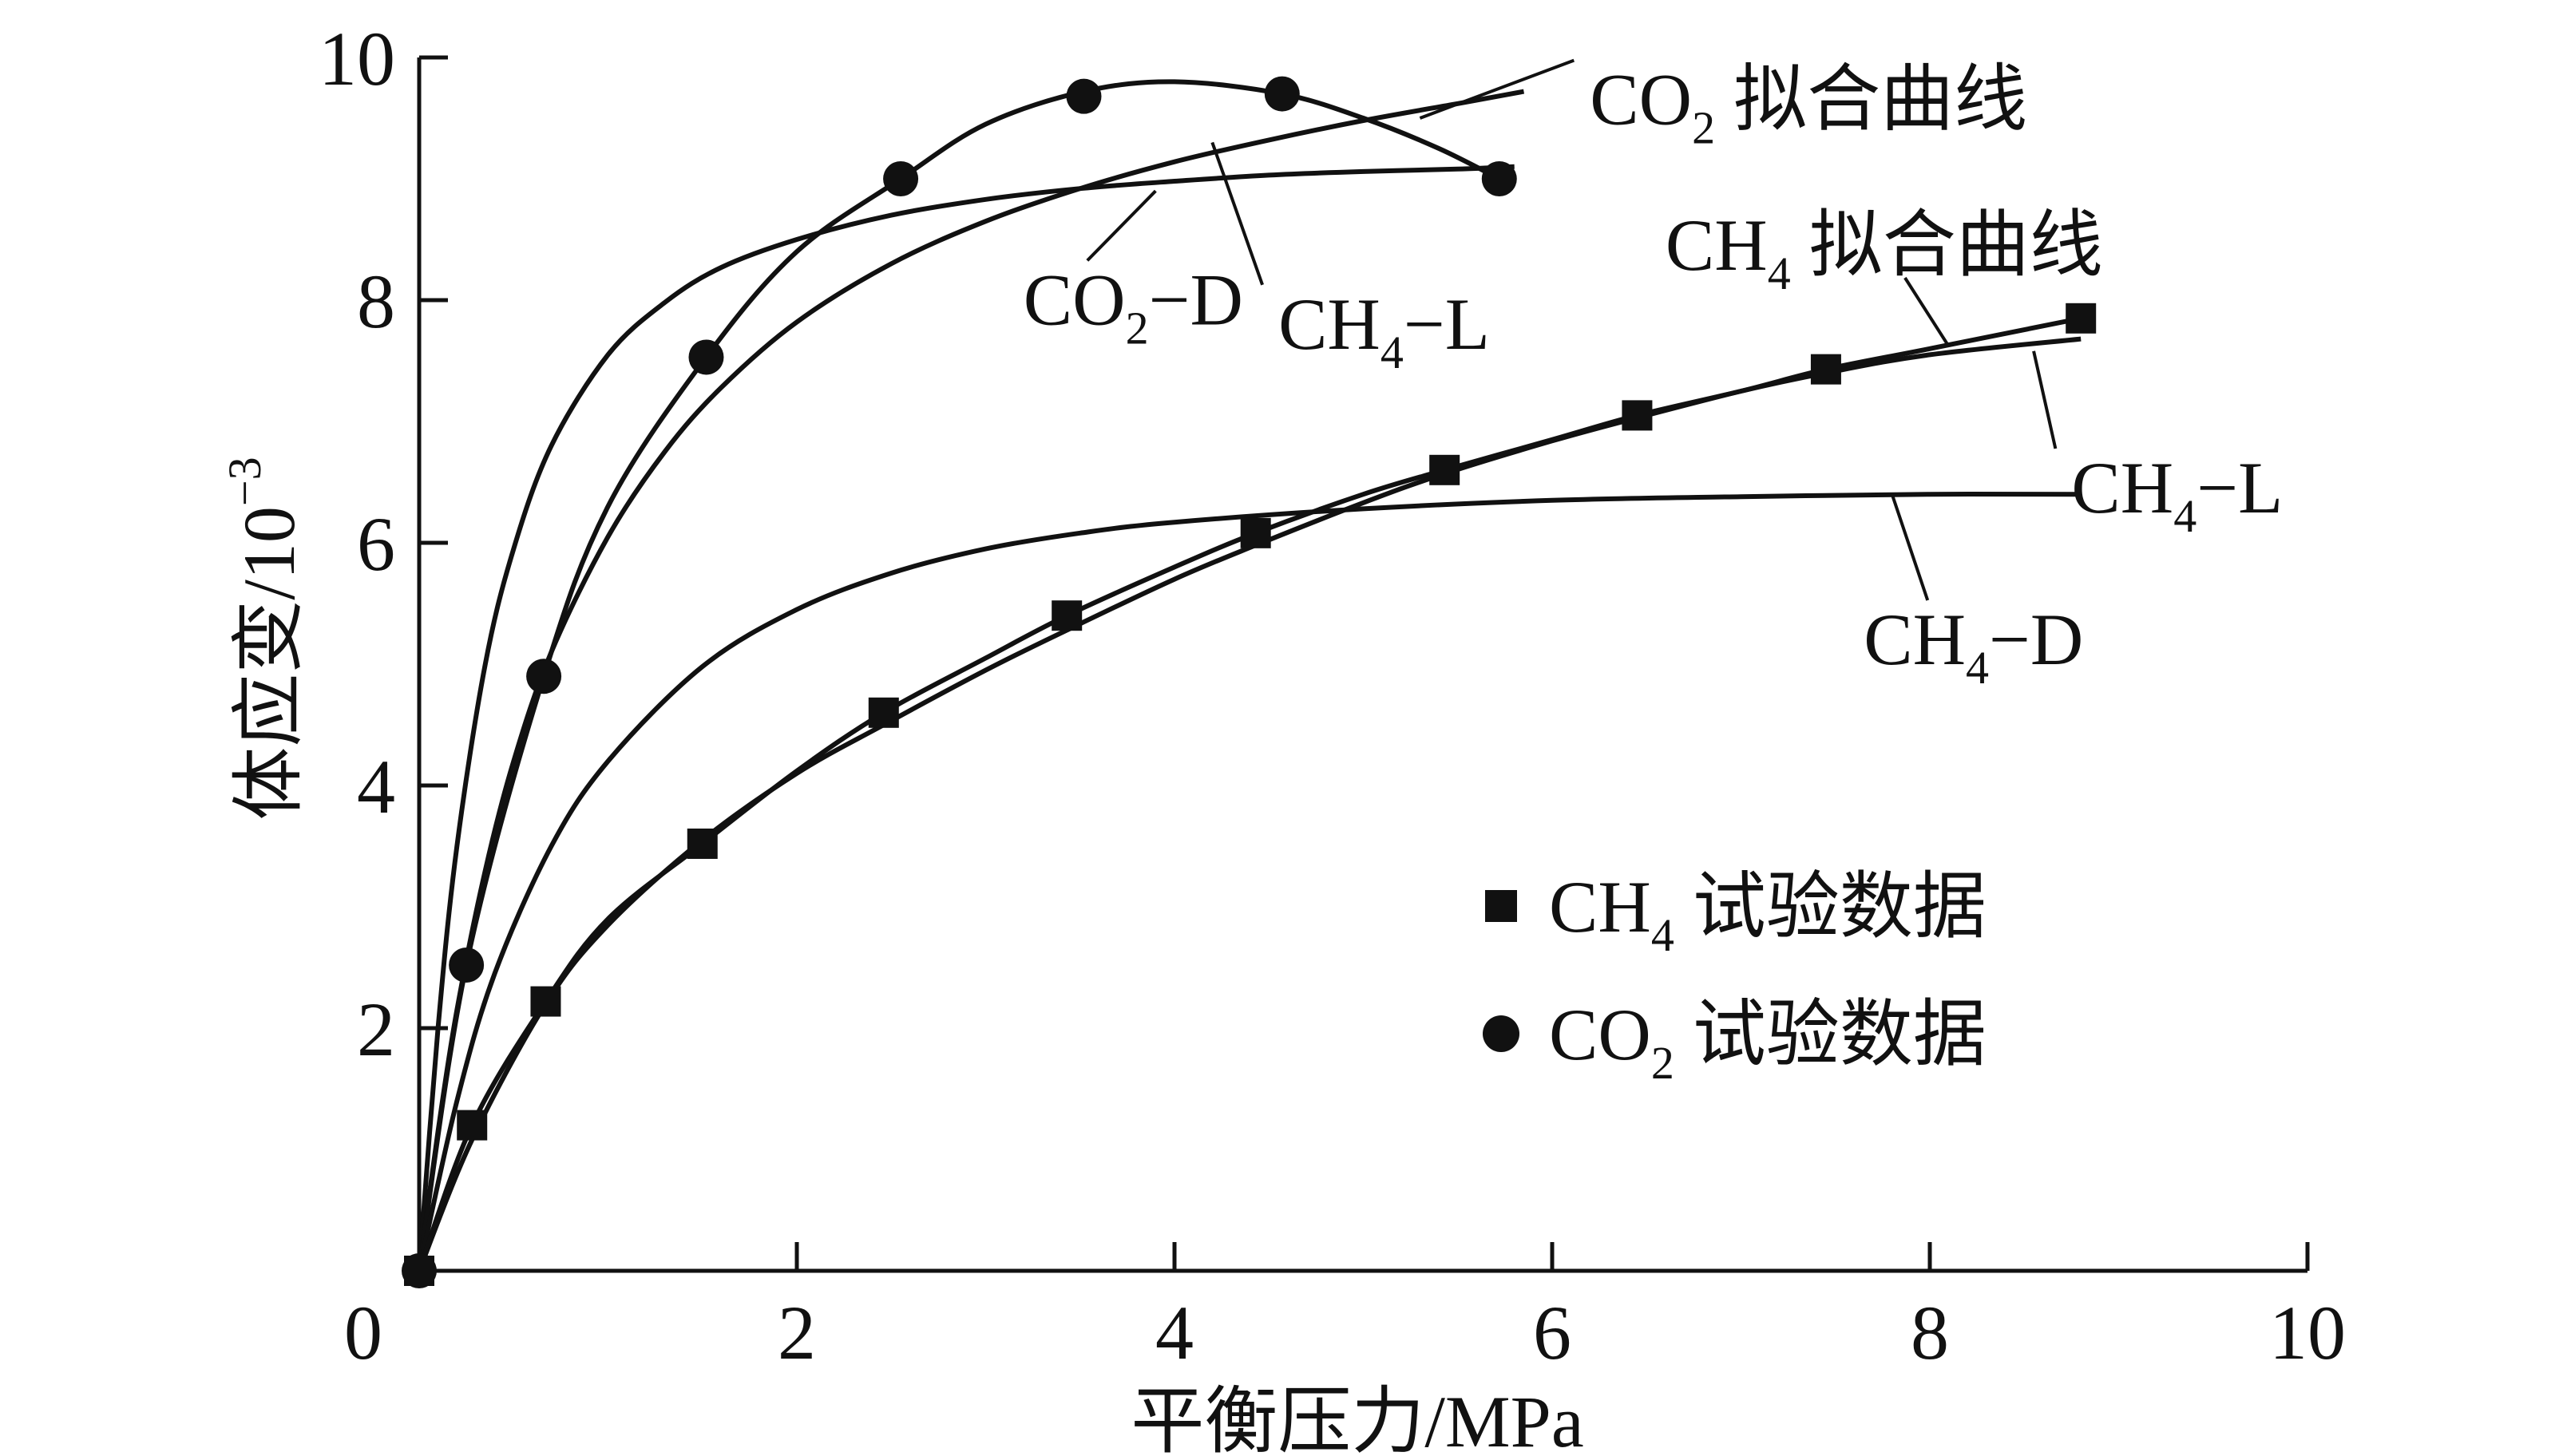 The height and width of the screenshot is (1456, 2555). What do you see at coordinates (363, 1332) in the screenshot?
I see `x-tick-label: 0` at bounding box center [363, 1332].